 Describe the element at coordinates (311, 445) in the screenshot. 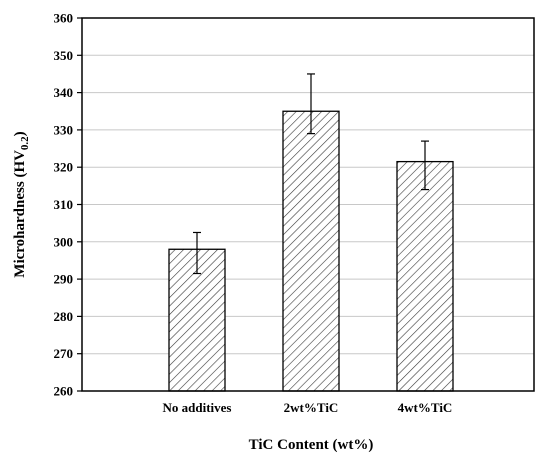

I see `x-axis-title: TiC Content (wt%)` at that location.